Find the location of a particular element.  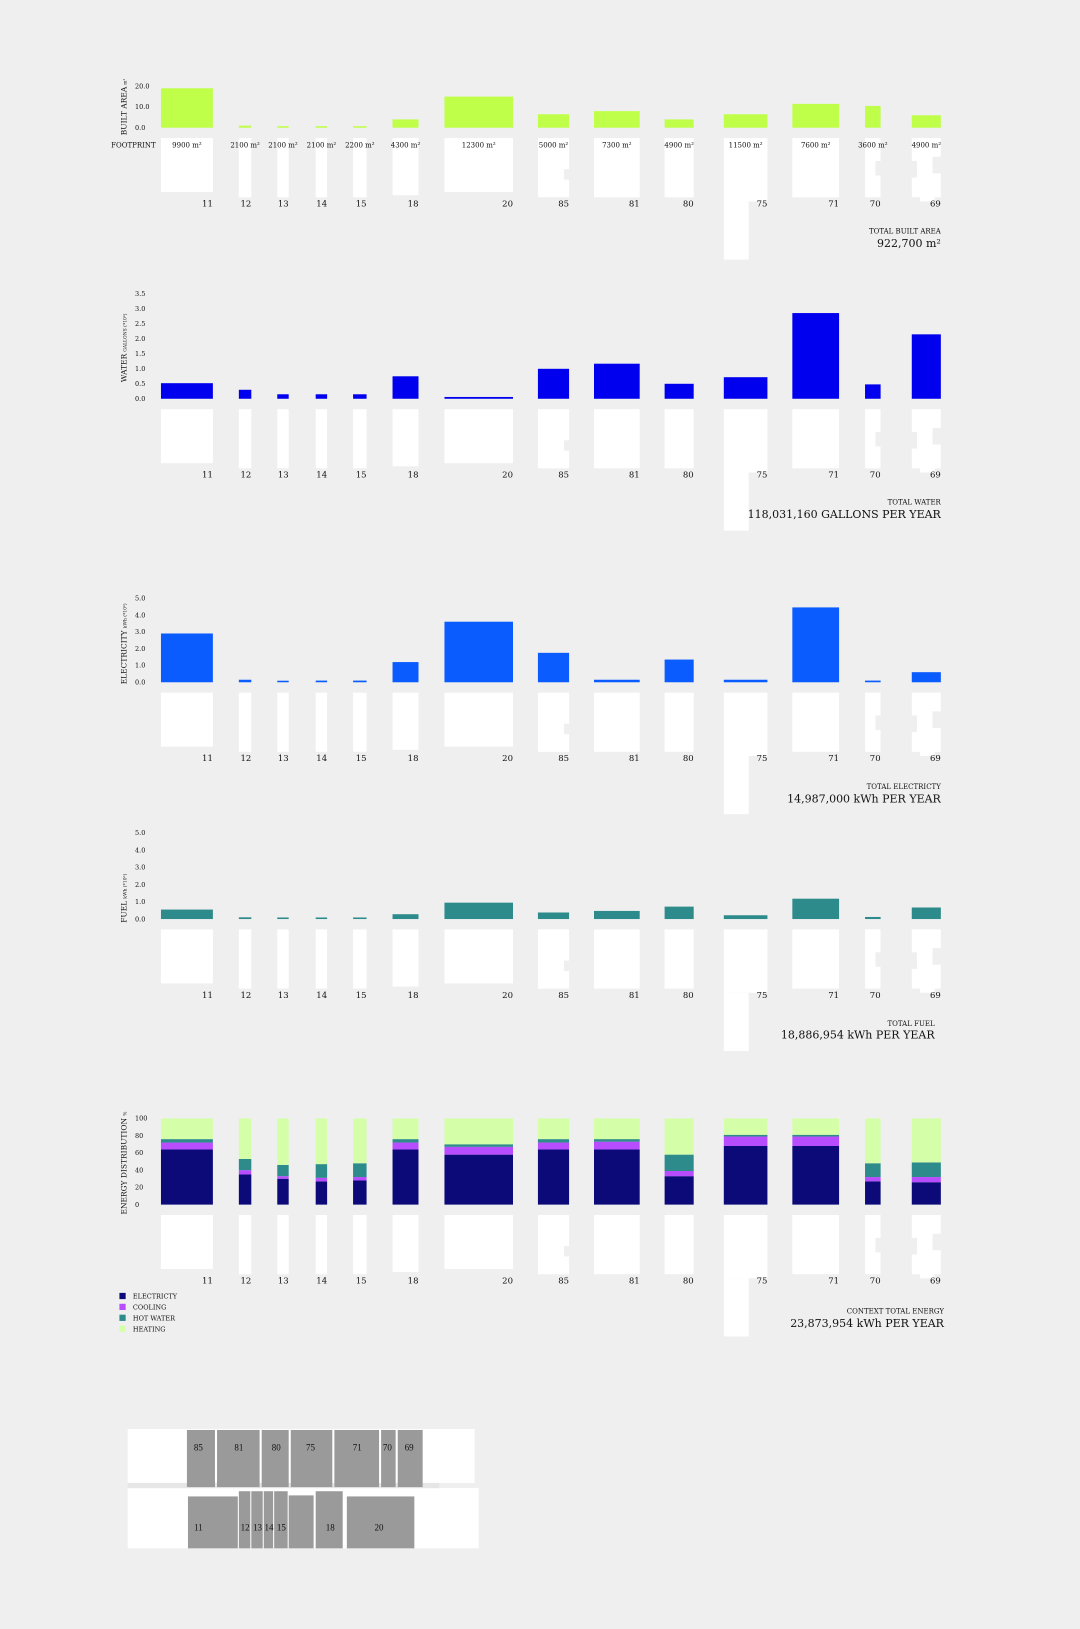

footprint-label-71: 7600 m² is located at coordinates (816, 145).